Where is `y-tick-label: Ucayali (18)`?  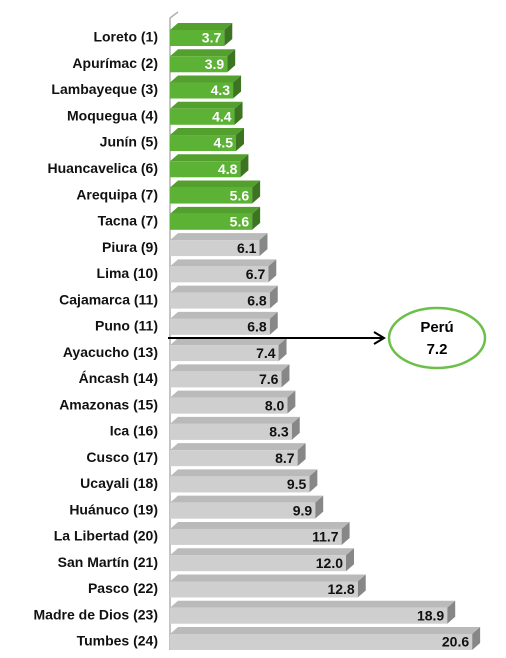
y-tick-label: Ucayali (18) is located at coordinates (119, 483).